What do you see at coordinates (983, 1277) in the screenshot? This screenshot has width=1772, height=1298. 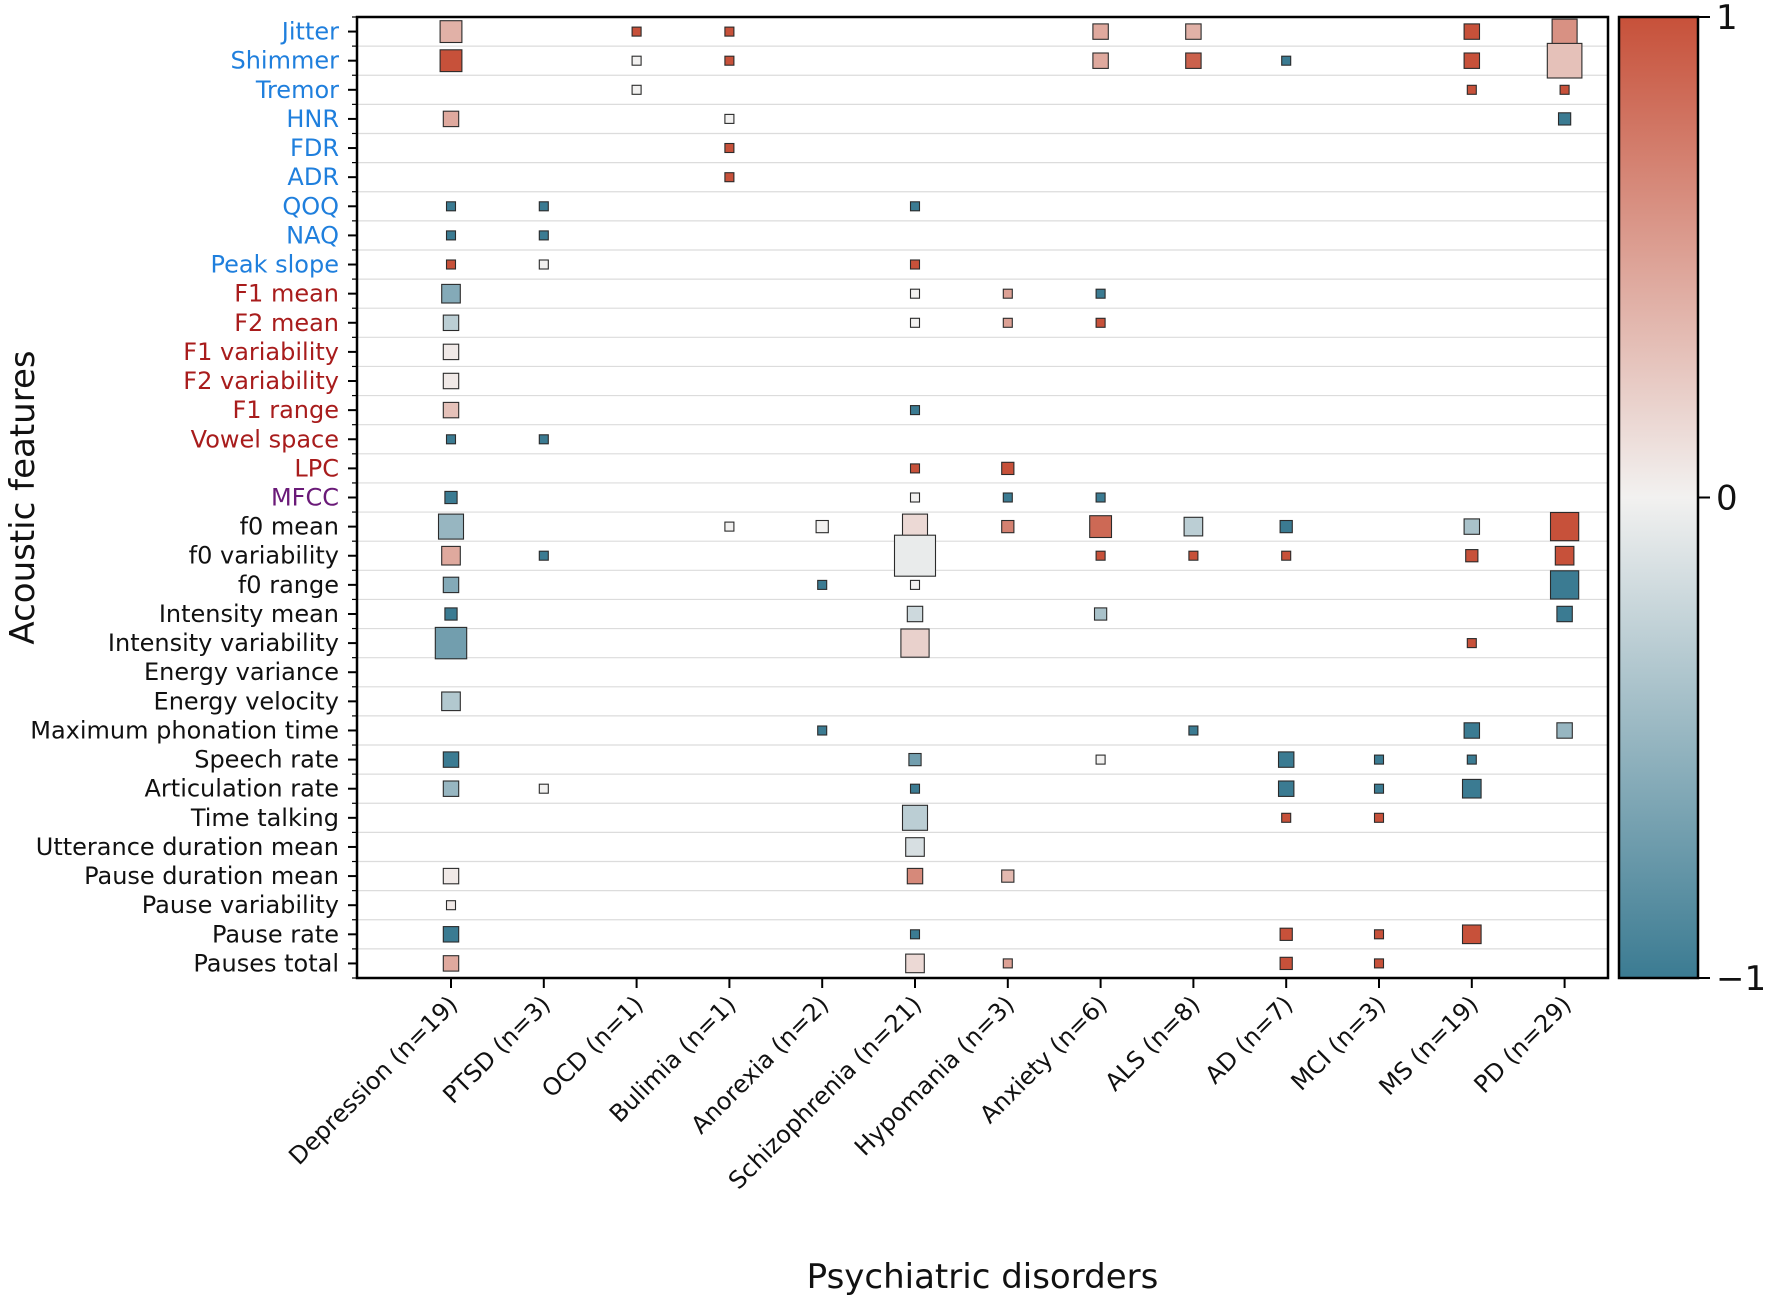 I see `x-axis-title: Psychiatric disorders` at bounding box center [983, 1277].